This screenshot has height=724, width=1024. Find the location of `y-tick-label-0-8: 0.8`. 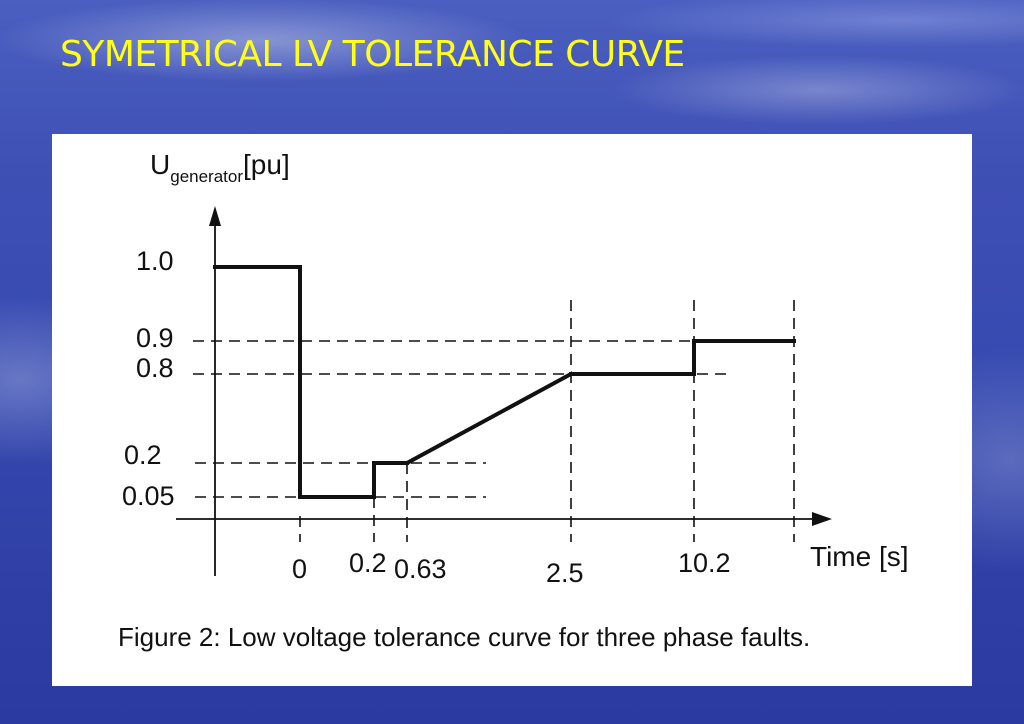

y-tick-label-0-8: 0.8 is located at coordinates (155, 368).